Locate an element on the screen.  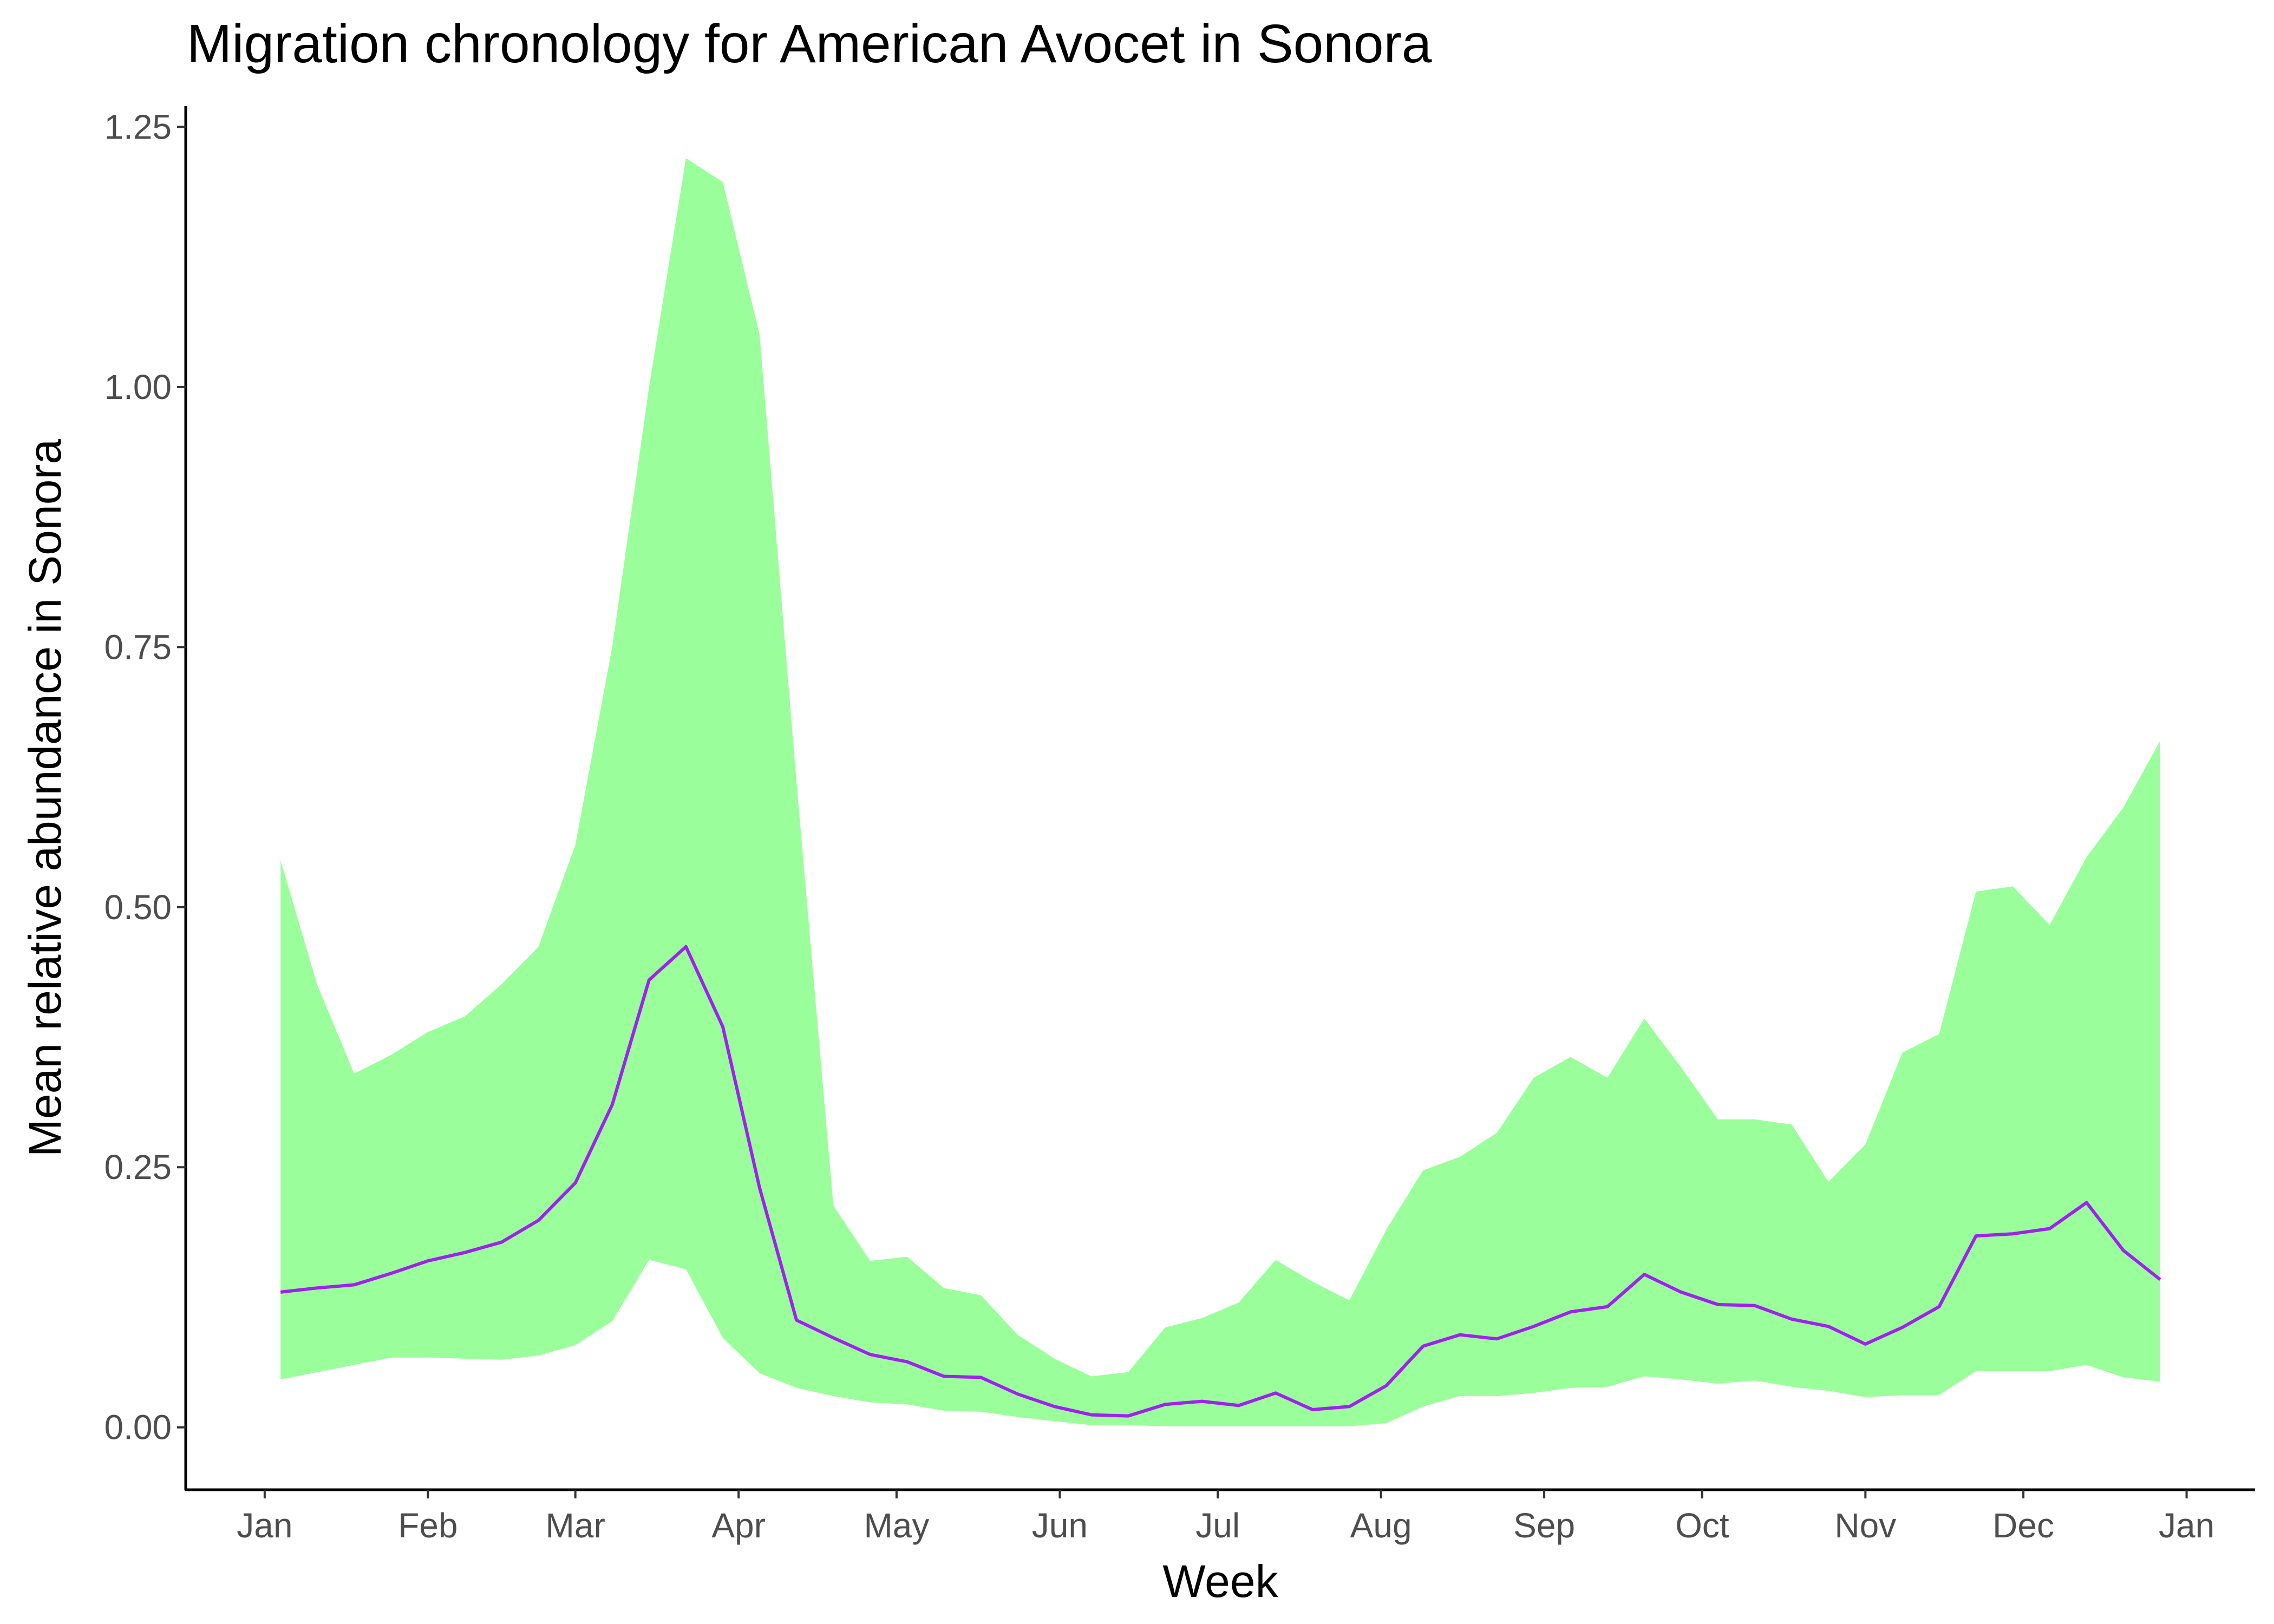
y-tick-label: 1.00 is located at coordinates (138, 387).